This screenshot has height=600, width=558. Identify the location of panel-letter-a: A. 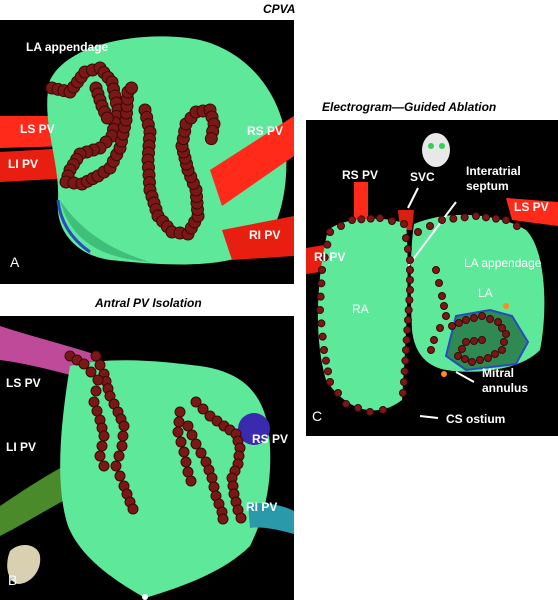
(15, 262).